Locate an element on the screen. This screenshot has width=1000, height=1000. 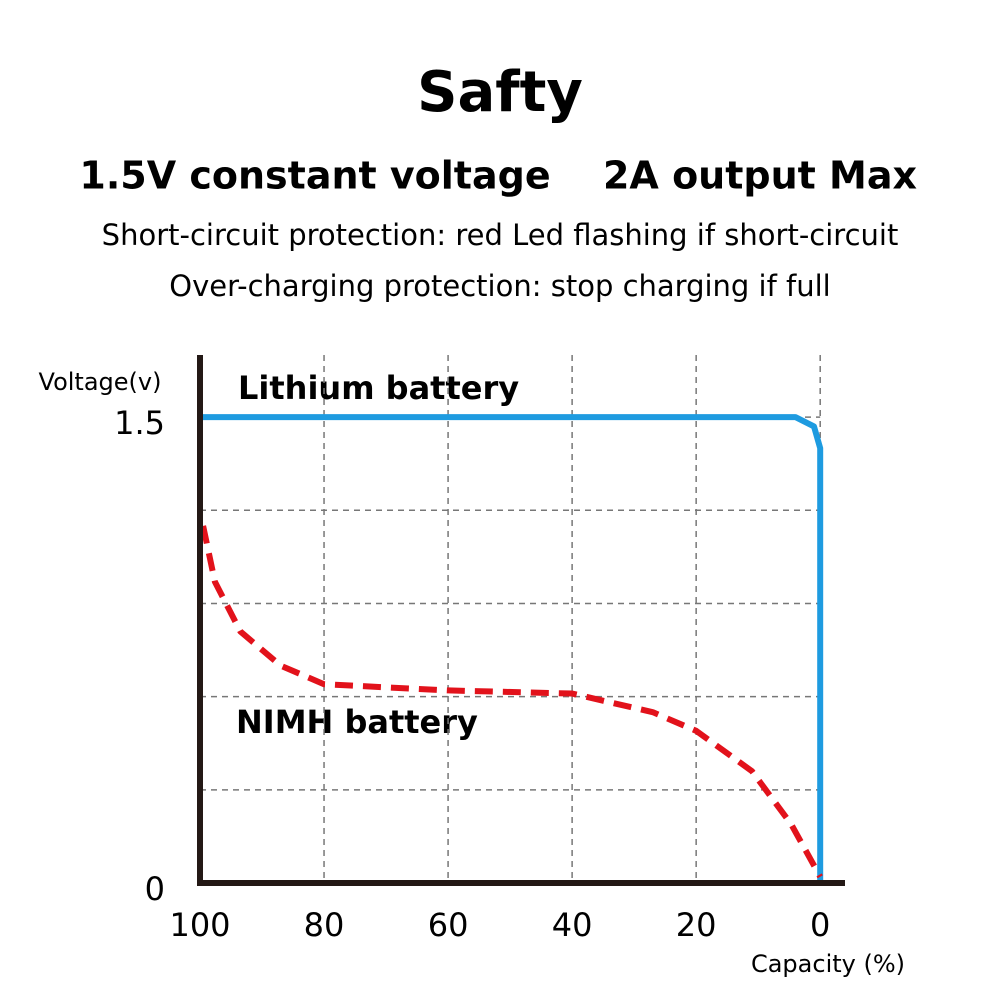
y-axis-label: Voltage(v) is located at coordinates (100, 382).